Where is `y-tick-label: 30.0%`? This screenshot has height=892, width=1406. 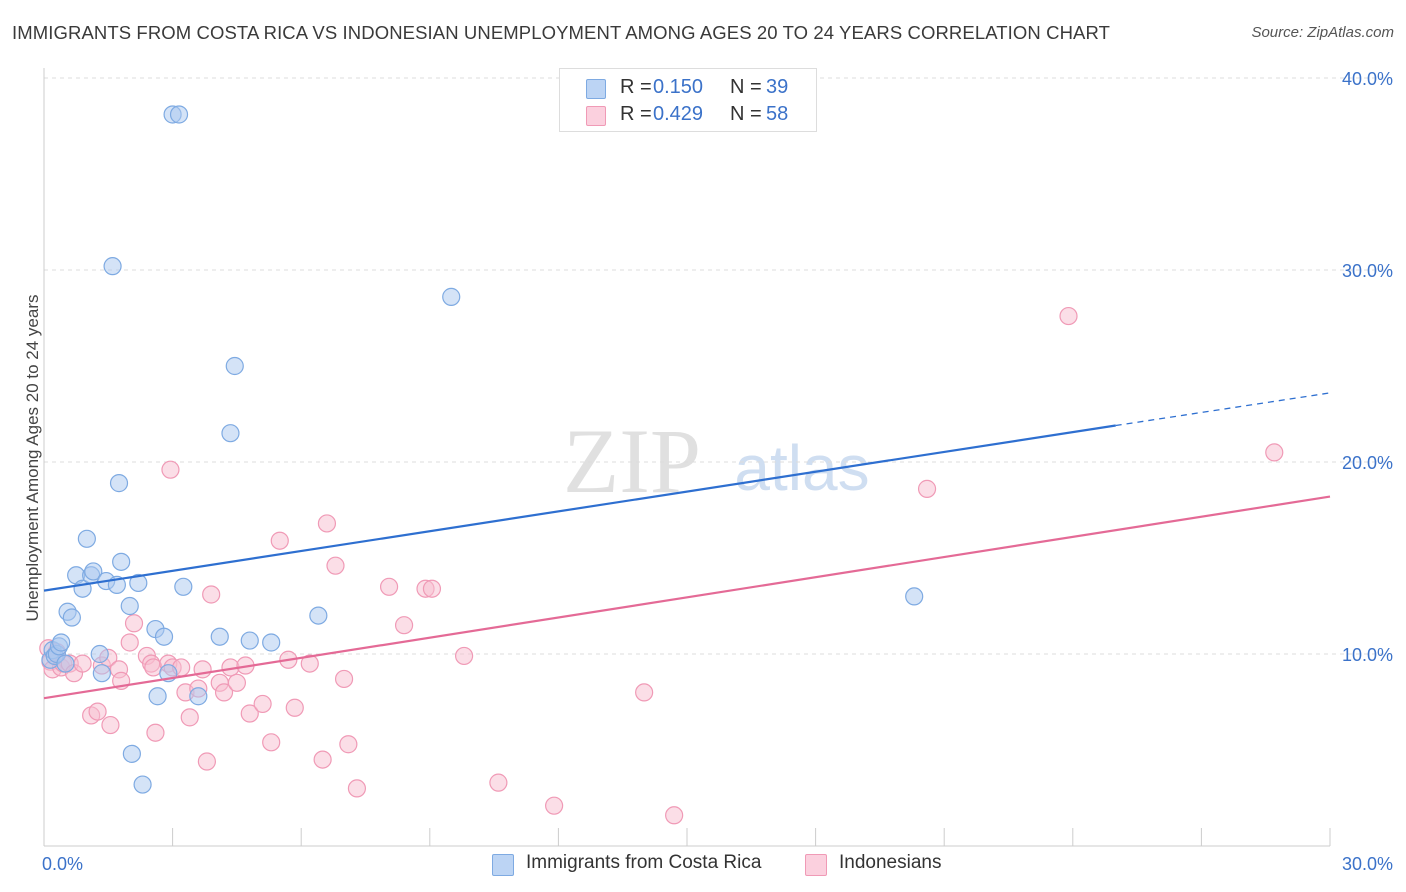
y-tick-label: 30.0% is located at coordinates (1367, 271).